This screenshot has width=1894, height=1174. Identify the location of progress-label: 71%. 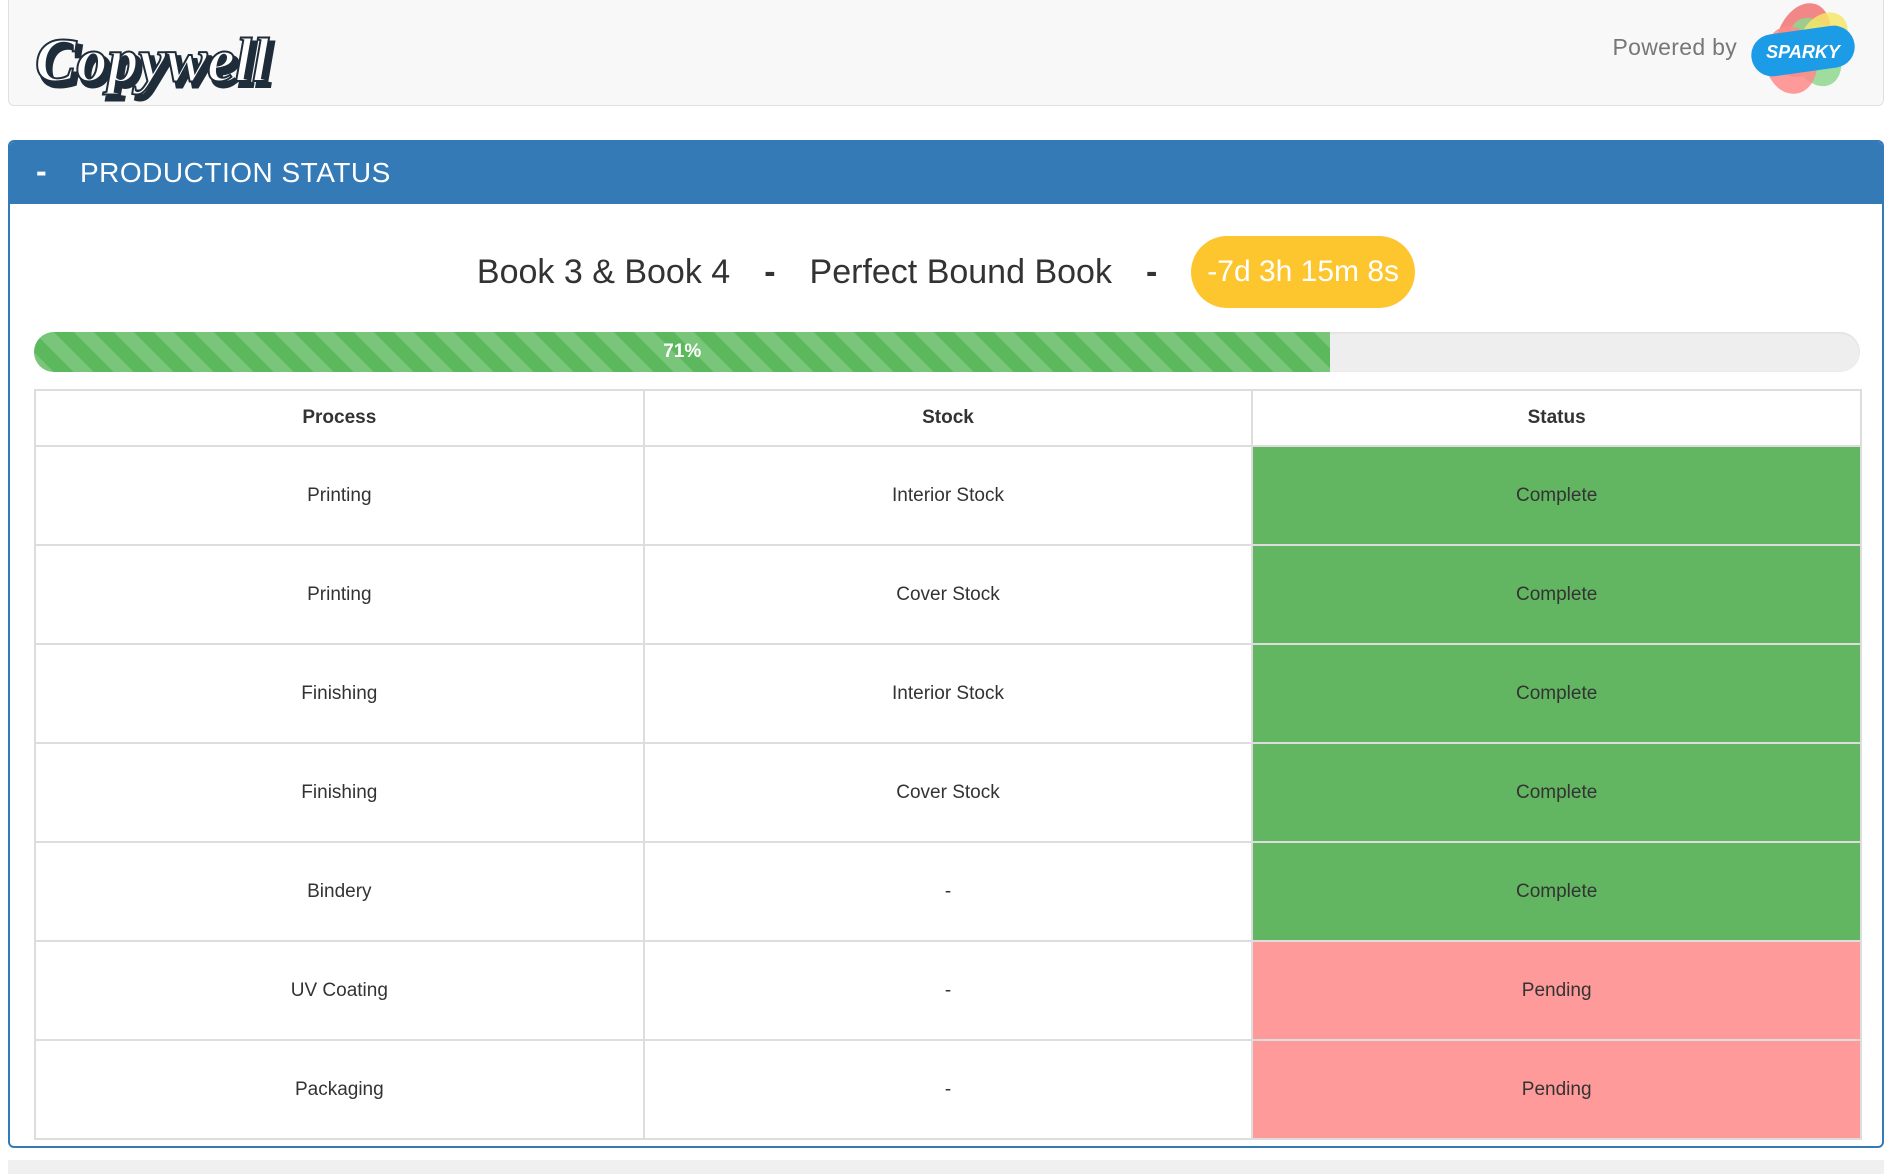
(682, 351).